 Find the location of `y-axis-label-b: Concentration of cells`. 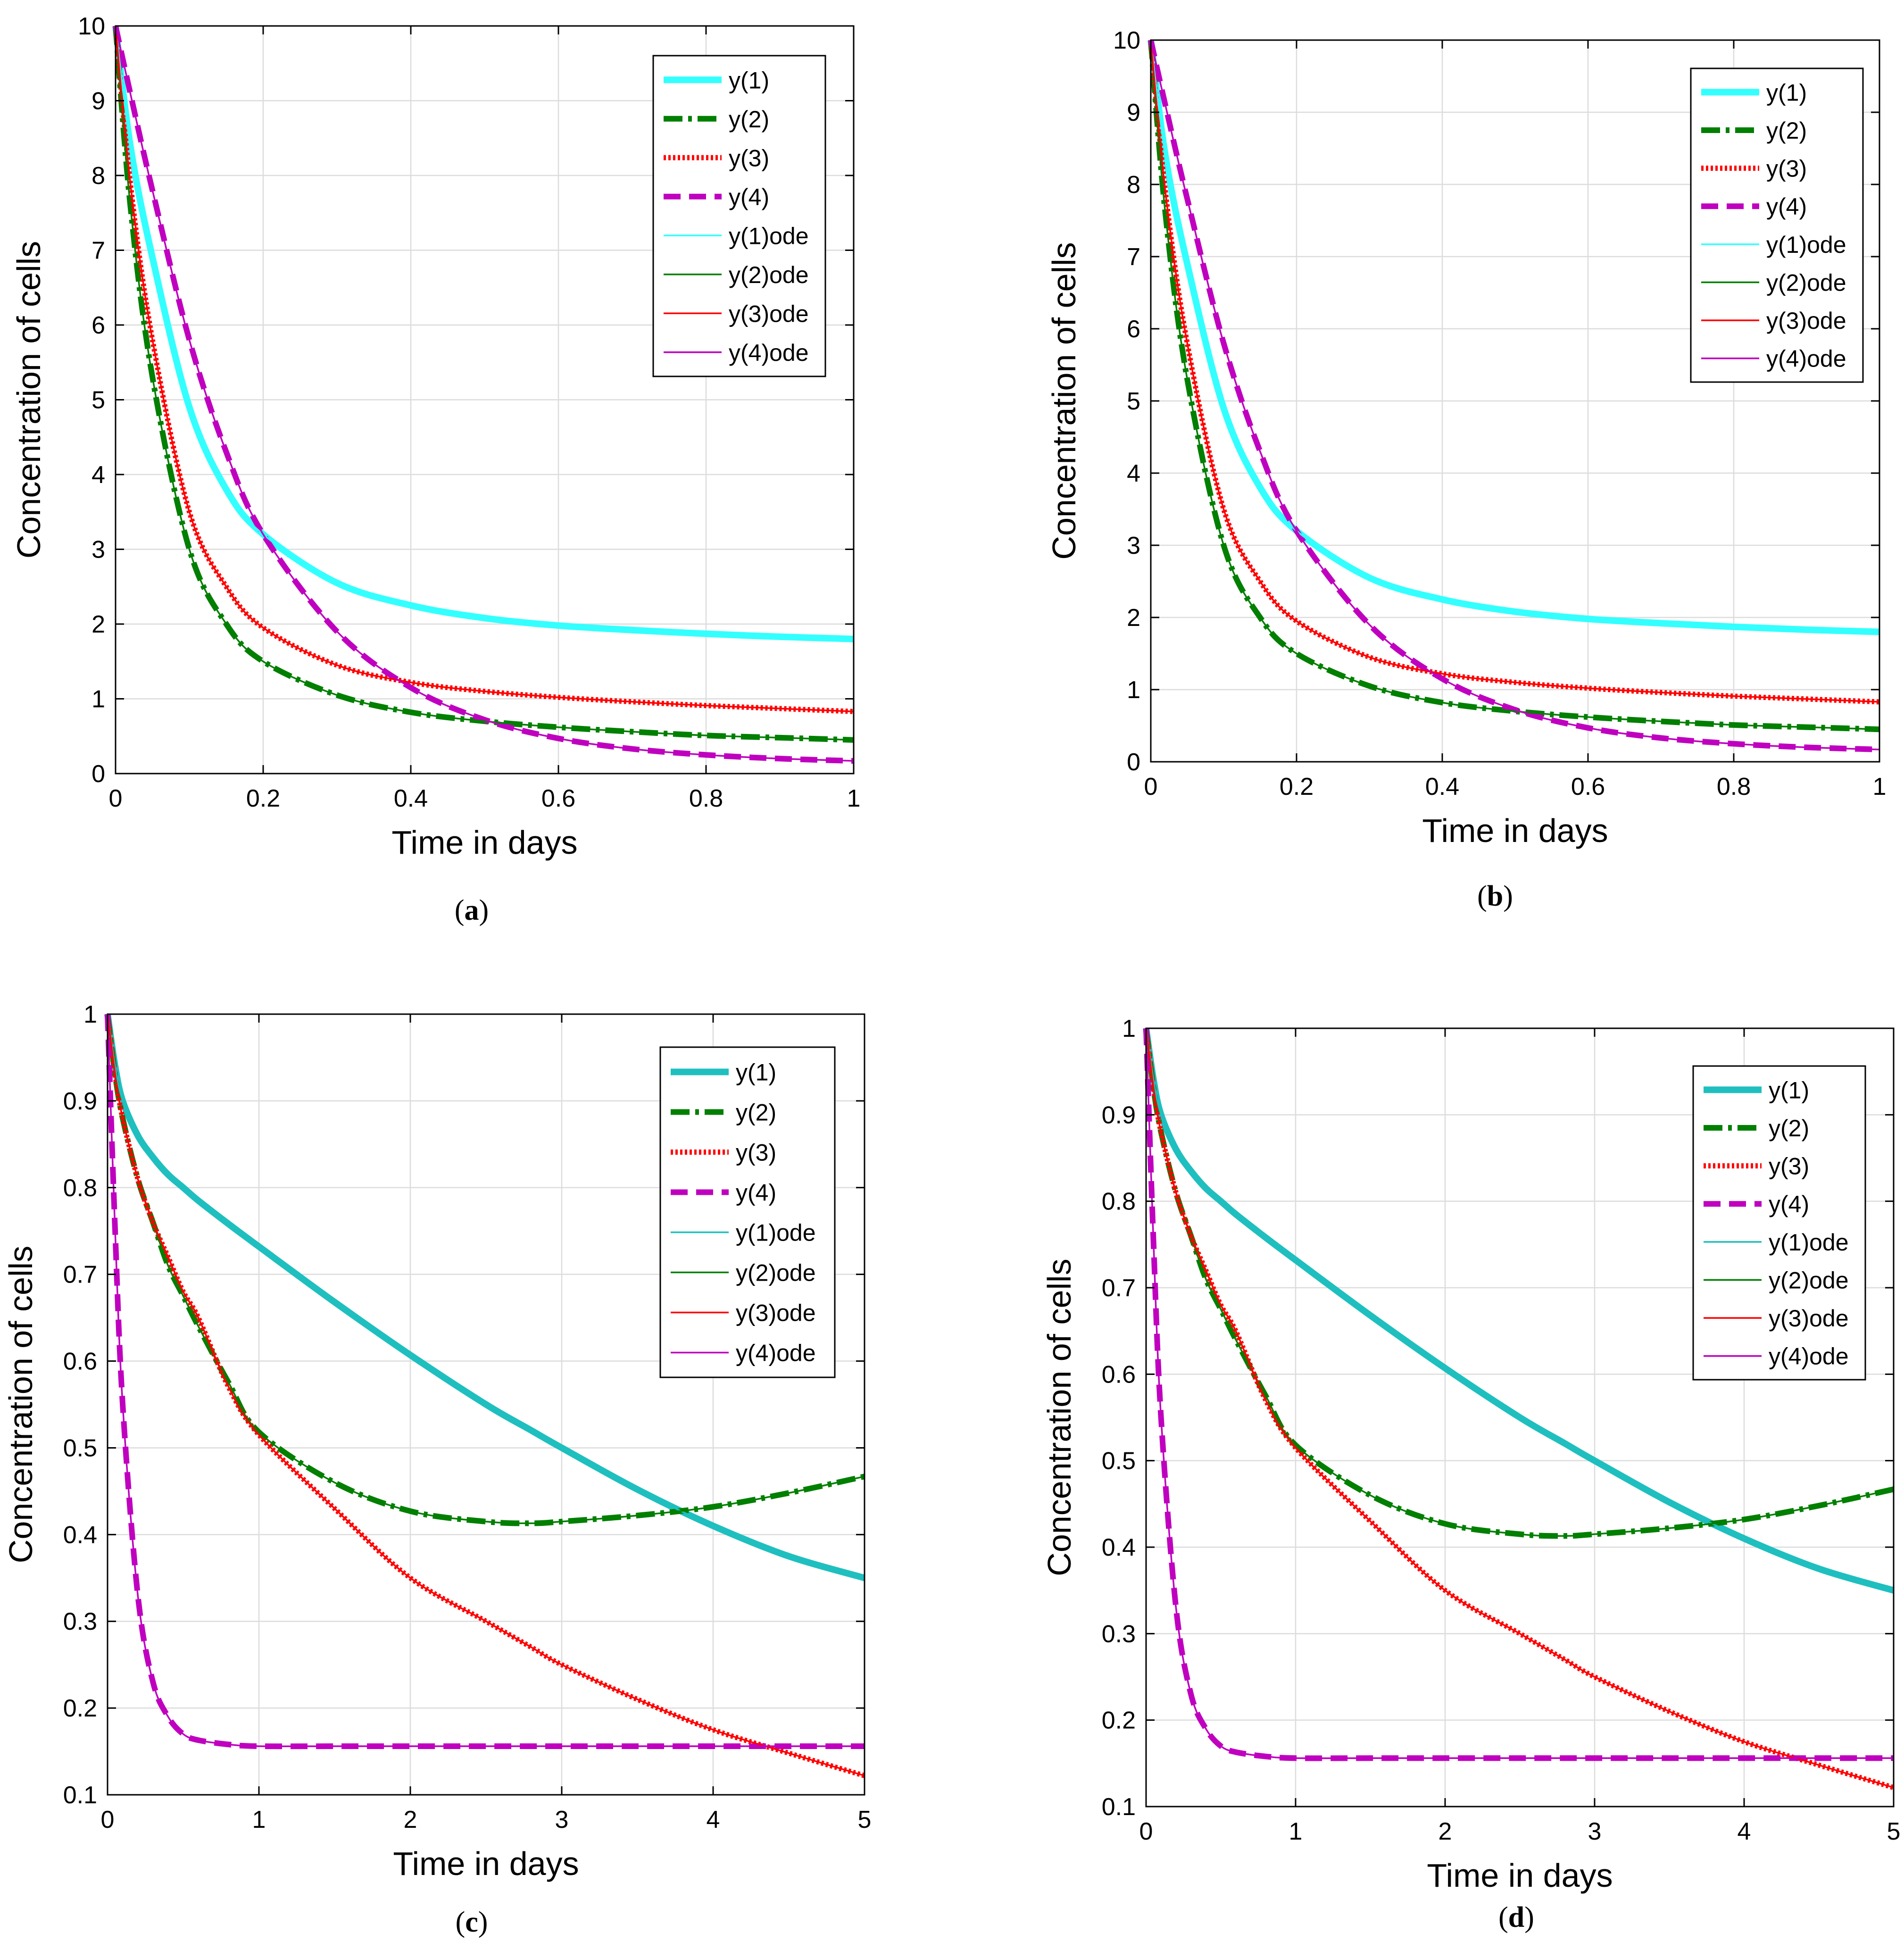

y-axis-label-b: Concentration of cells is located at coordinates (1064, 400).